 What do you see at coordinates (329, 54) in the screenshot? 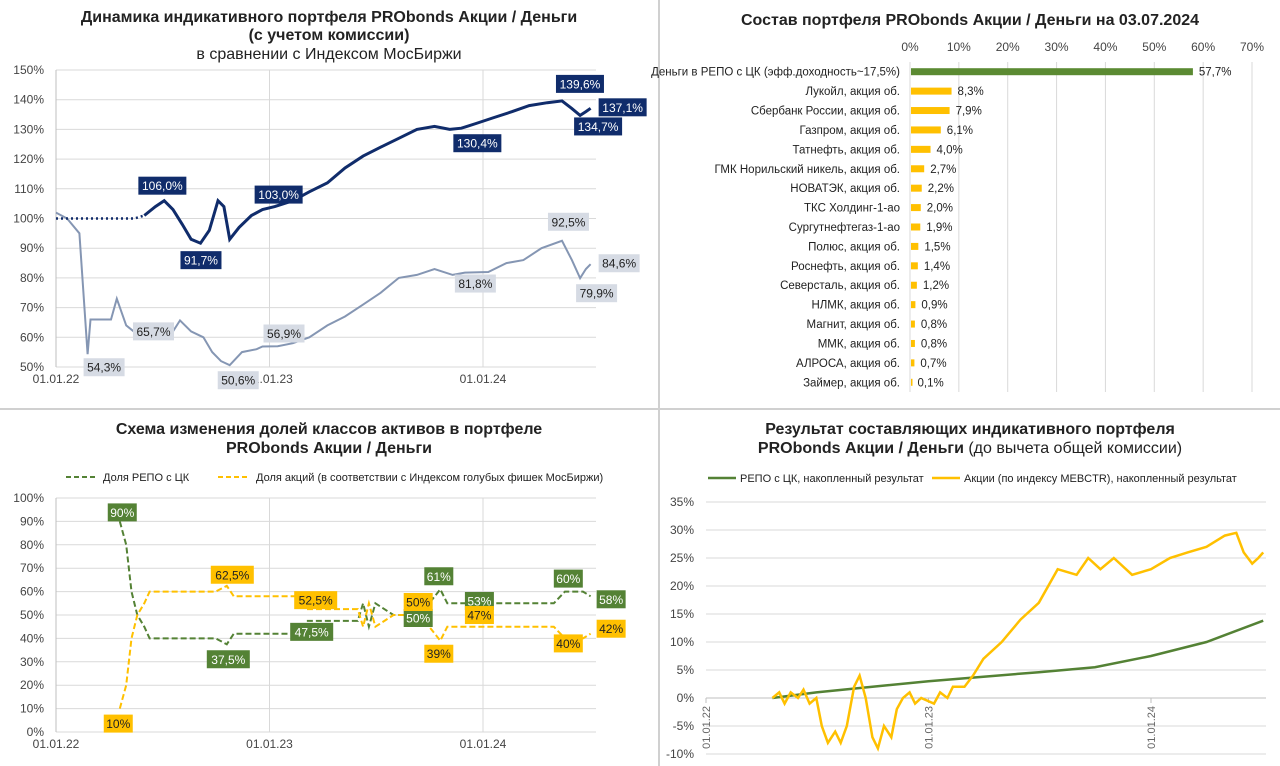
I see `chart-subtitle: в сравнении с Индексом МосБиржи` at bounding box center [329, 54].